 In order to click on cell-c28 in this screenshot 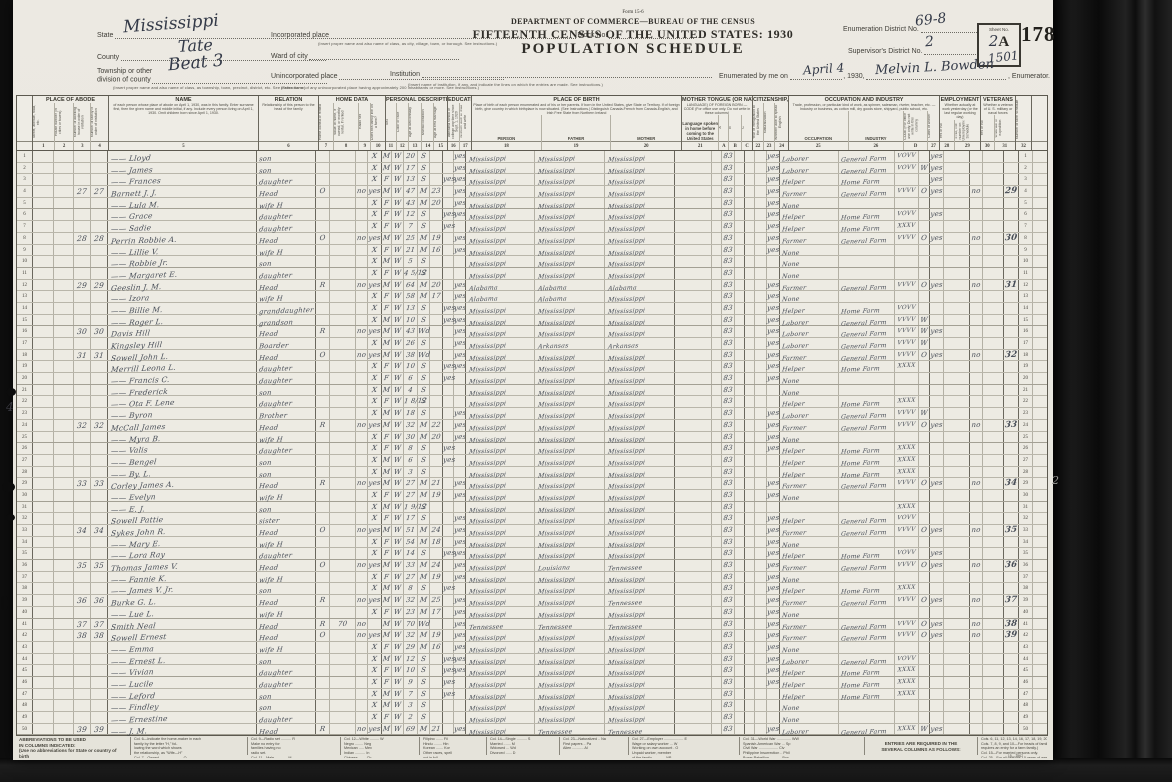, I will do `click(936, 694)`.